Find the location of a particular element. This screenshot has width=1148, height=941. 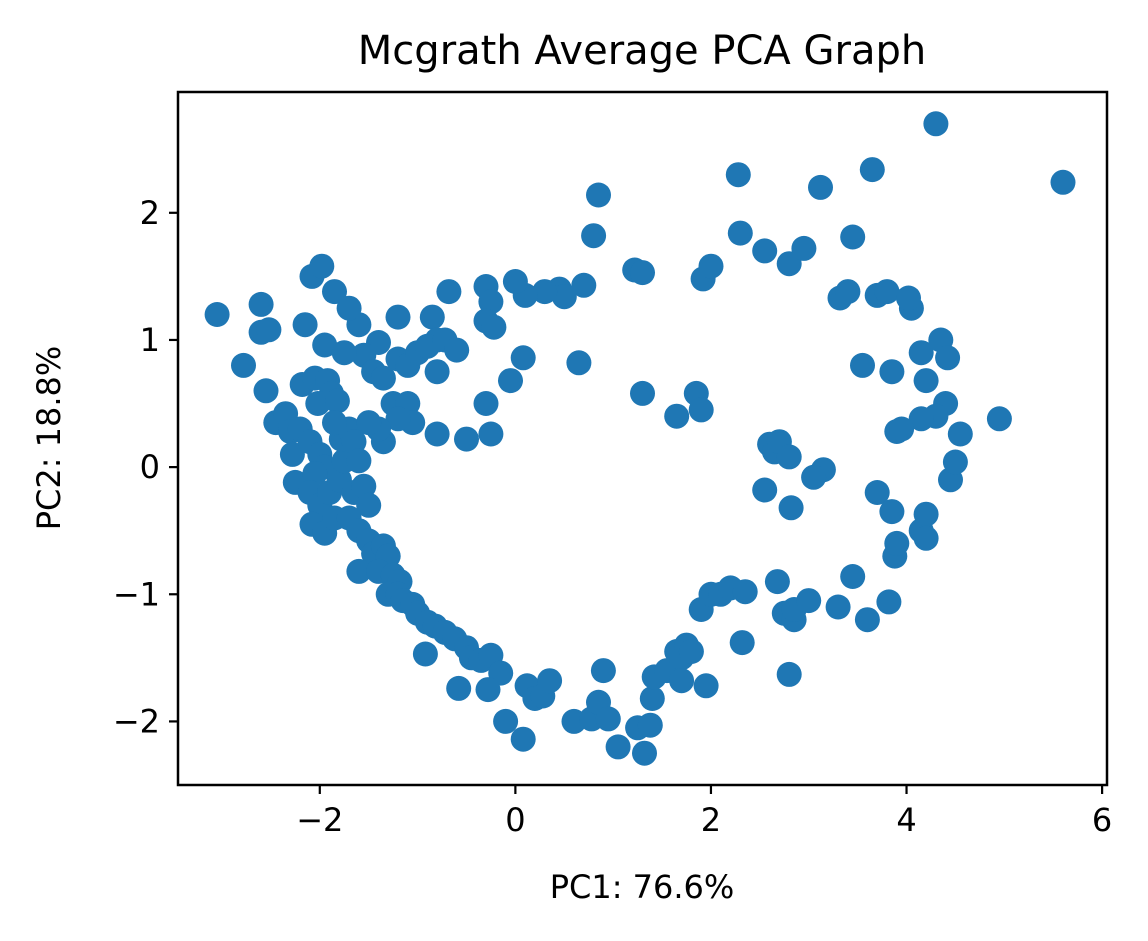

y-tick-label: 2 is located at coordinates (150, 213).